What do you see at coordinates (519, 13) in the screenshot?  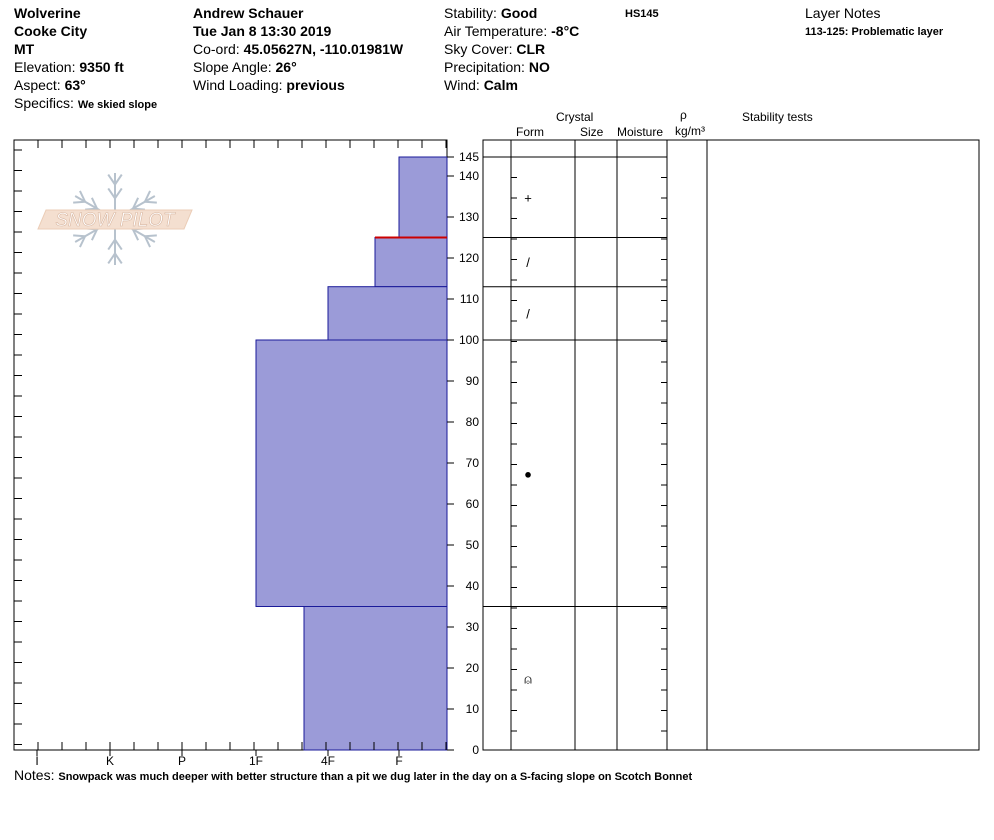 I see `stability-value: Good` at bounding box center [519, 13].